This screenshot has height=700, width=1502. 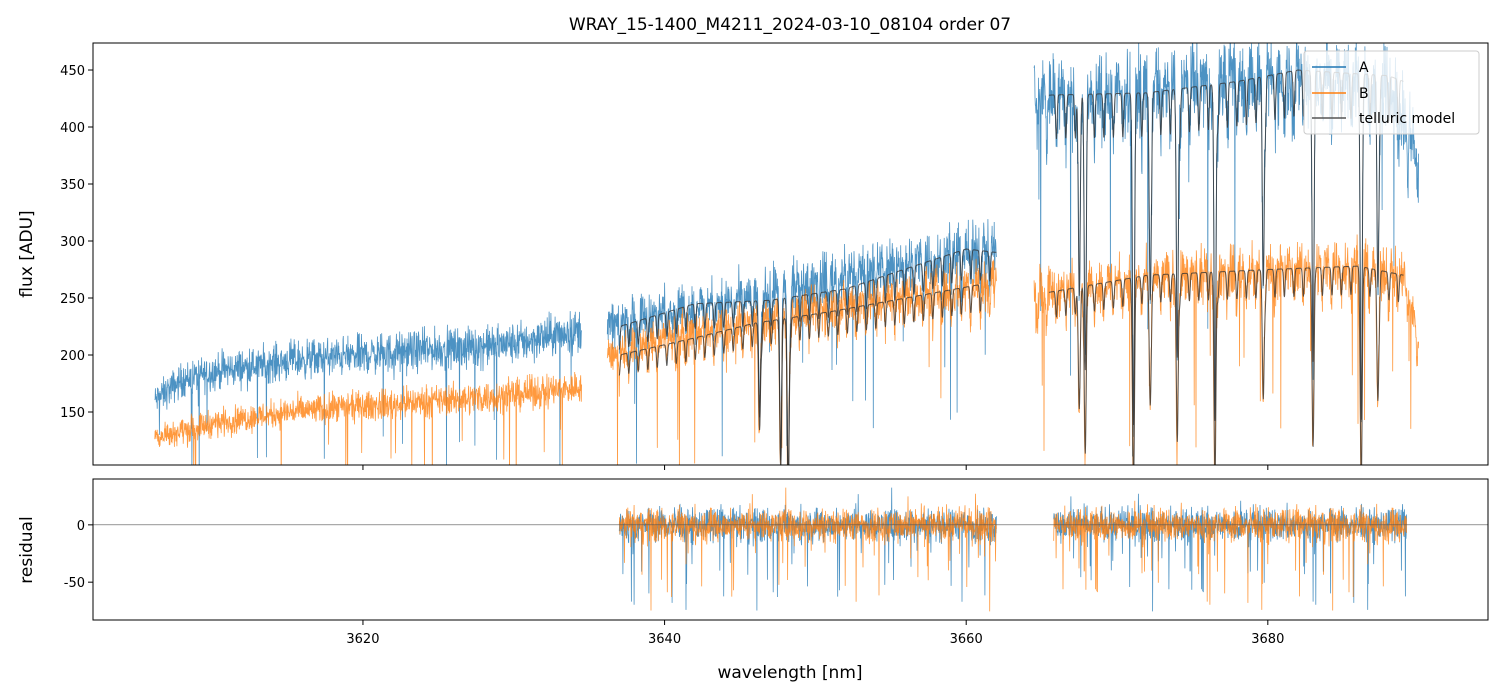 I want to click on xtick-label: 3640, so click(x=664, y=639).